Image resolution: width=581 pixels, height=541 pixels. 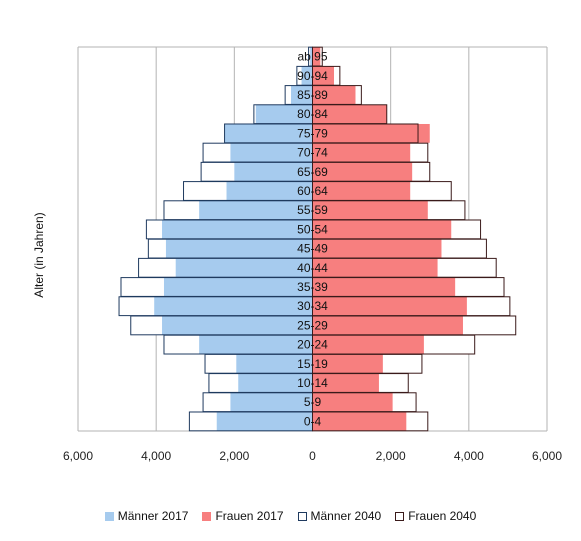 I want to click on x-tick-label-3: 0, so click(x=312, y=456).